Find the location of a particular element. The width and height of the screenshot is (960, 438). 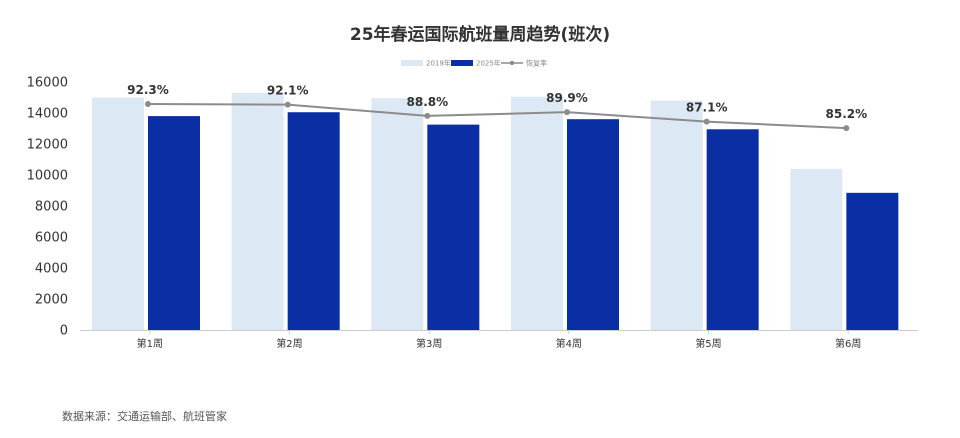

y-tick-label: 2000 is located at coordinates (51, 300).